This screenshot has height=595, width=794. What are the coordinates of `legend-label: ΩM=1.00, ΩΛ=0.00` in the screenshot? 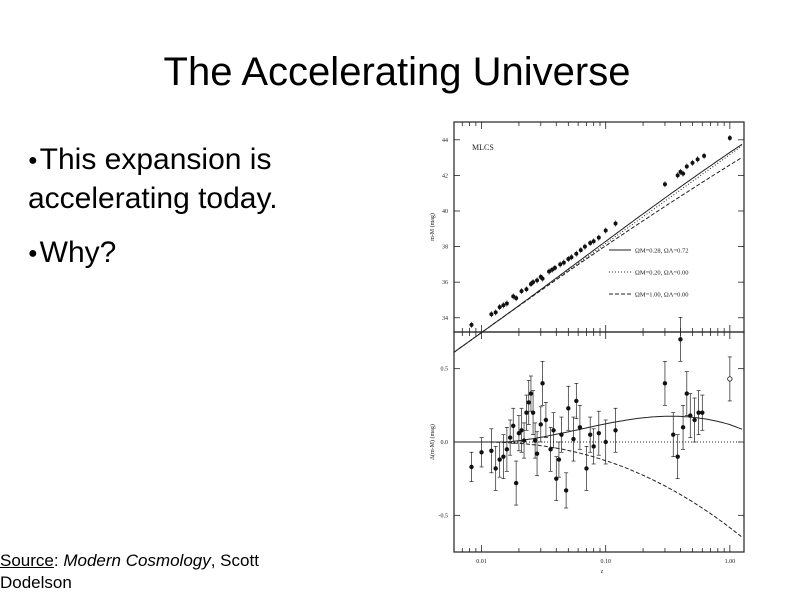 It's located at (662, 295).